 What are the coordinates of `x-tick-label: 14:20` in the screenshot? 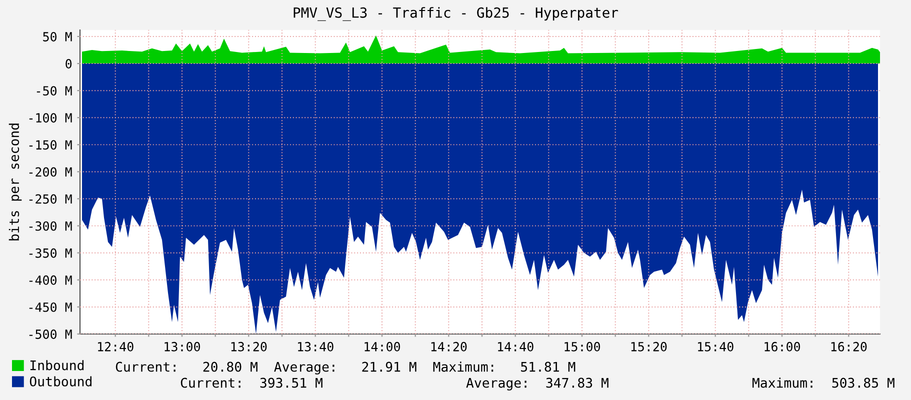 It's located at (449, 347).